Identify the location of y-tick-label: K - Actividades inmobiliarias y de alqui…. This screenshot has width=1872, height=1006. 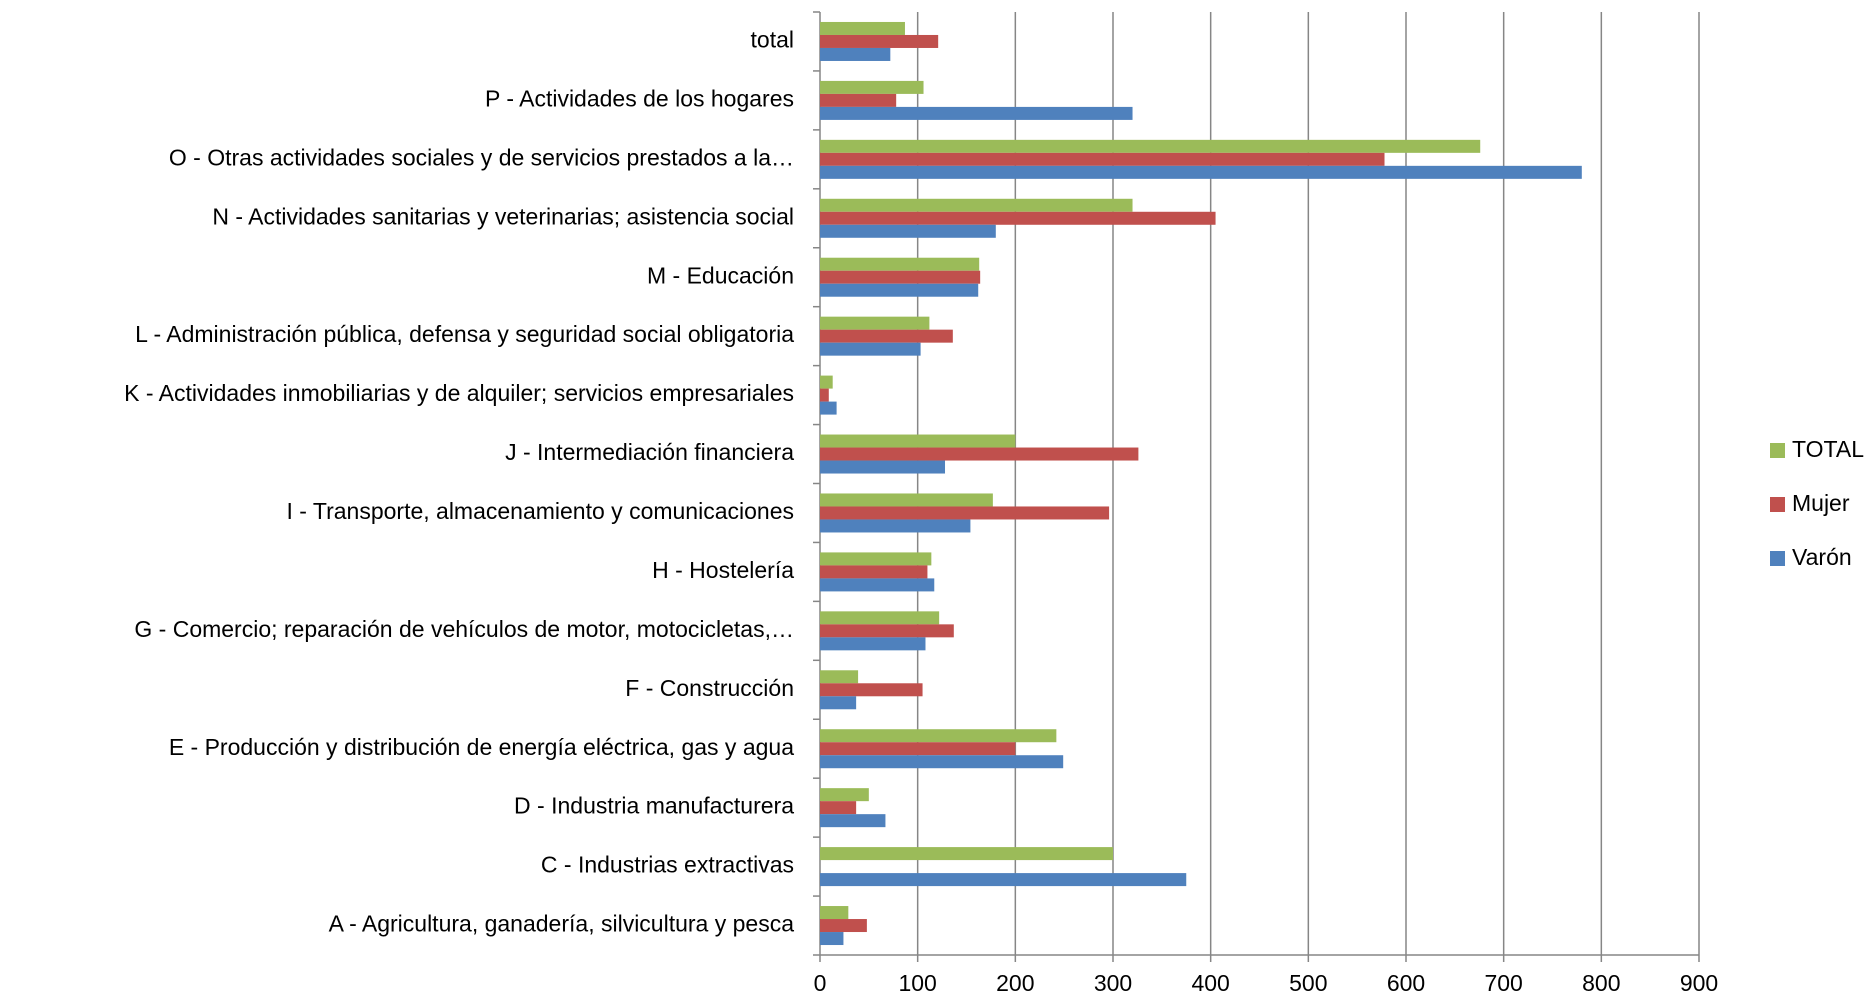
(459, 393).